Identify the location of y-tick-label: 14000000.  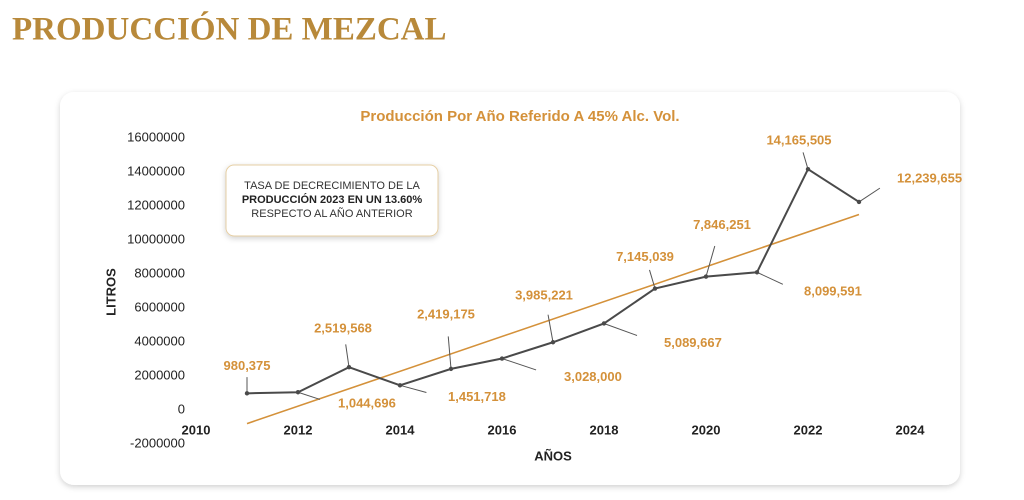
(156, 170).